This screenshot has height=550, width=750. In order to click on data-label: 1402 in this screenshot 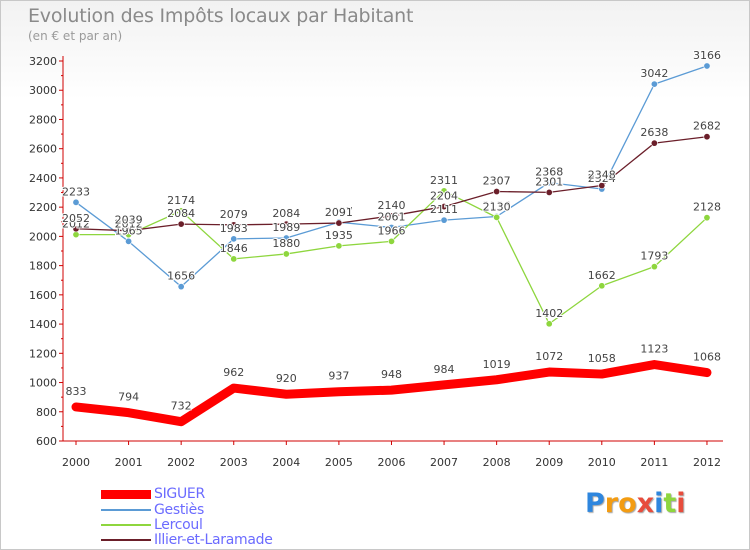, I will do `click(549, 313)`.